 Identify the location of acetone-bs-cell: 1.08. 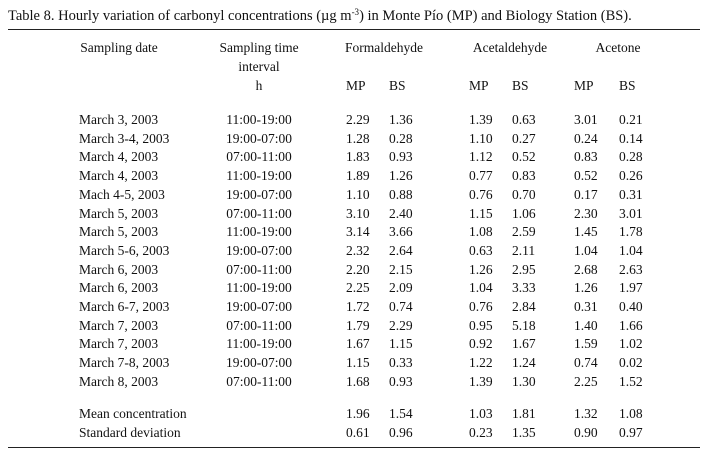
(631, 413).